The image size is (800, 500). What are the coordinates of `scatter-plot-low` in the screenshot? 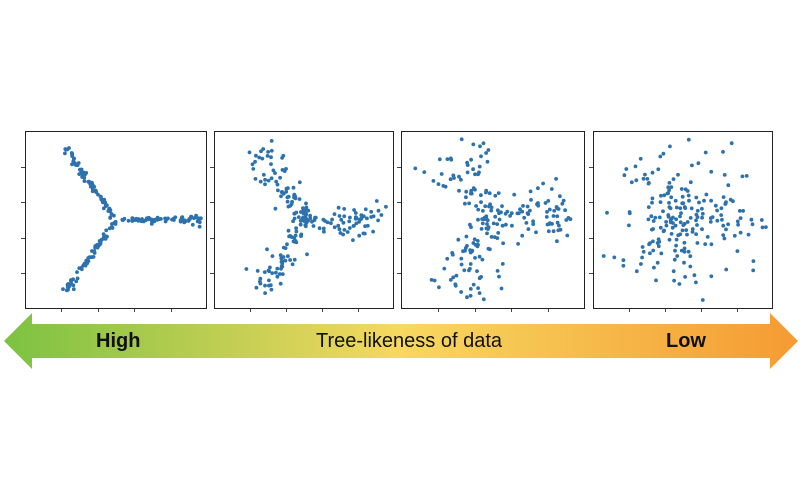 It's located at (681, 221).